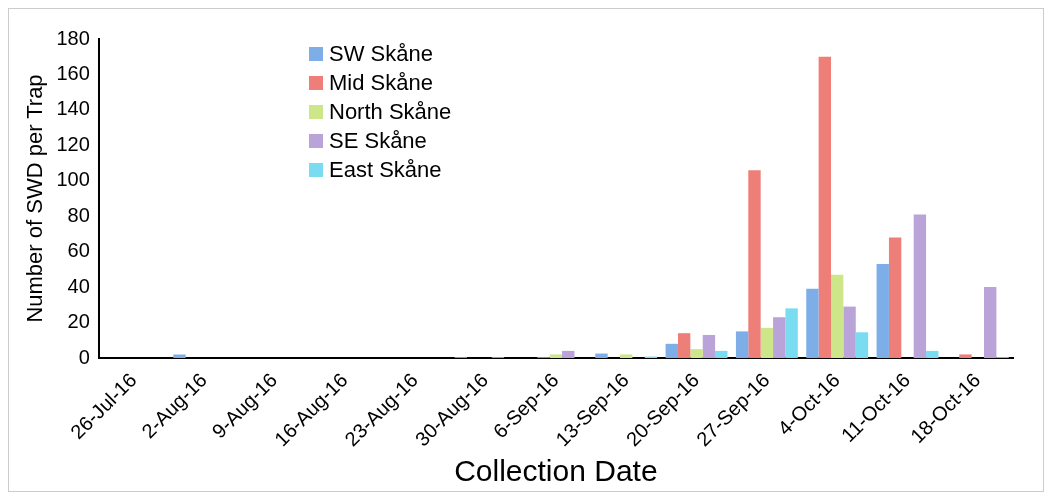 This screenshot has height=498, width=1050. Describe the element at coordinates (84, 356) in the screenshot. I see `y-tick-label: 0` at that location.